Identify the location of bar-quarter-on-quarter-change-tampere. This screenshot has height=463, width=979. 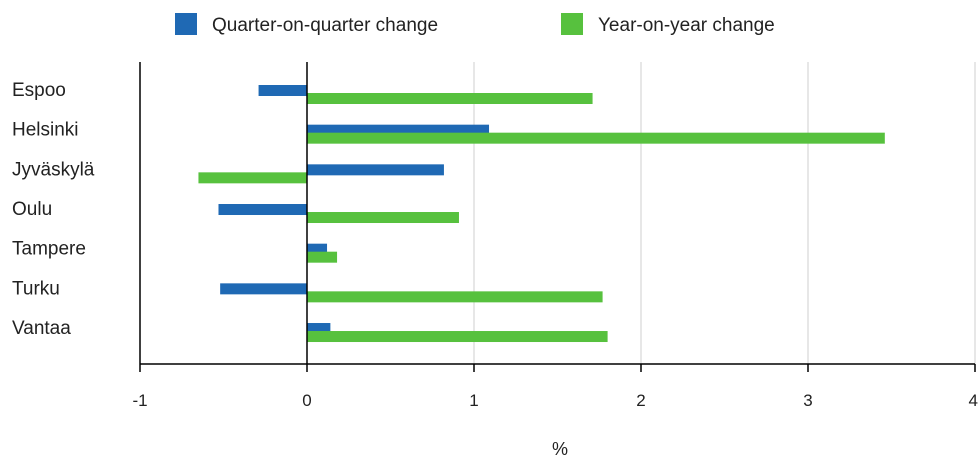
(317, 249).